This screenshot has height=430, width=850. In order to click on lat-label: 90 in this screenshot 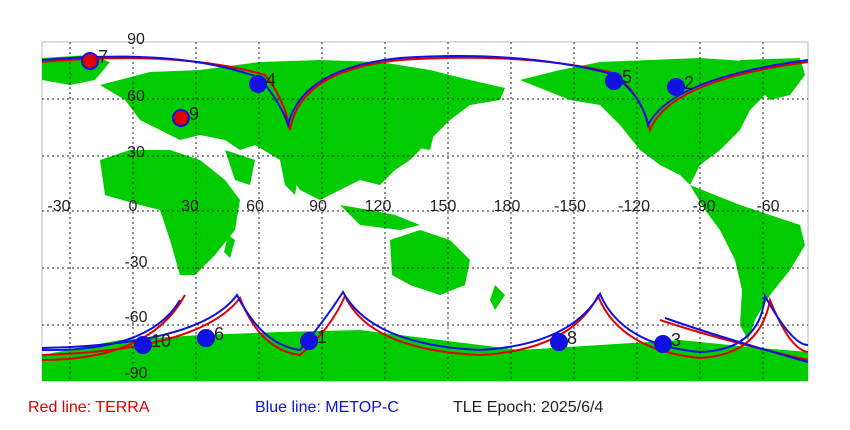, I will do `click(136, 39)`.